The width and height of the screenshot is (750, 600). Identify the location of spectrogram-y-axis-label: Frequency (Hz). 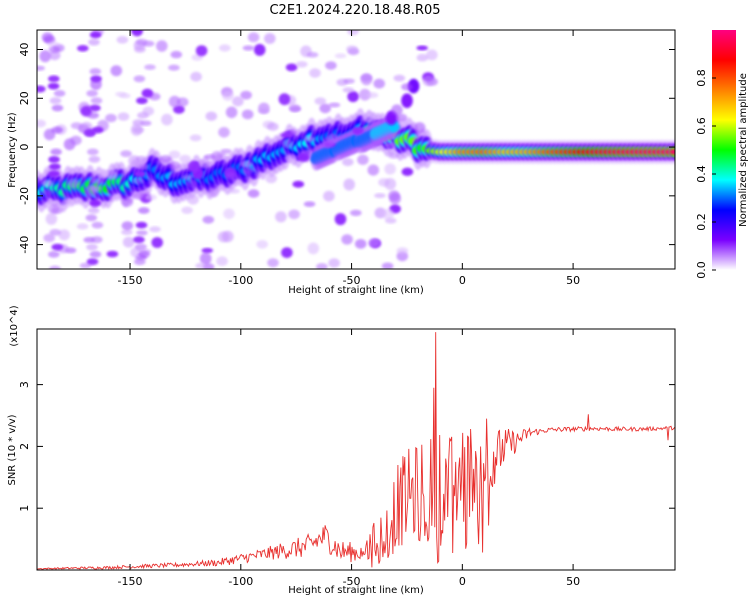
(12, 150).